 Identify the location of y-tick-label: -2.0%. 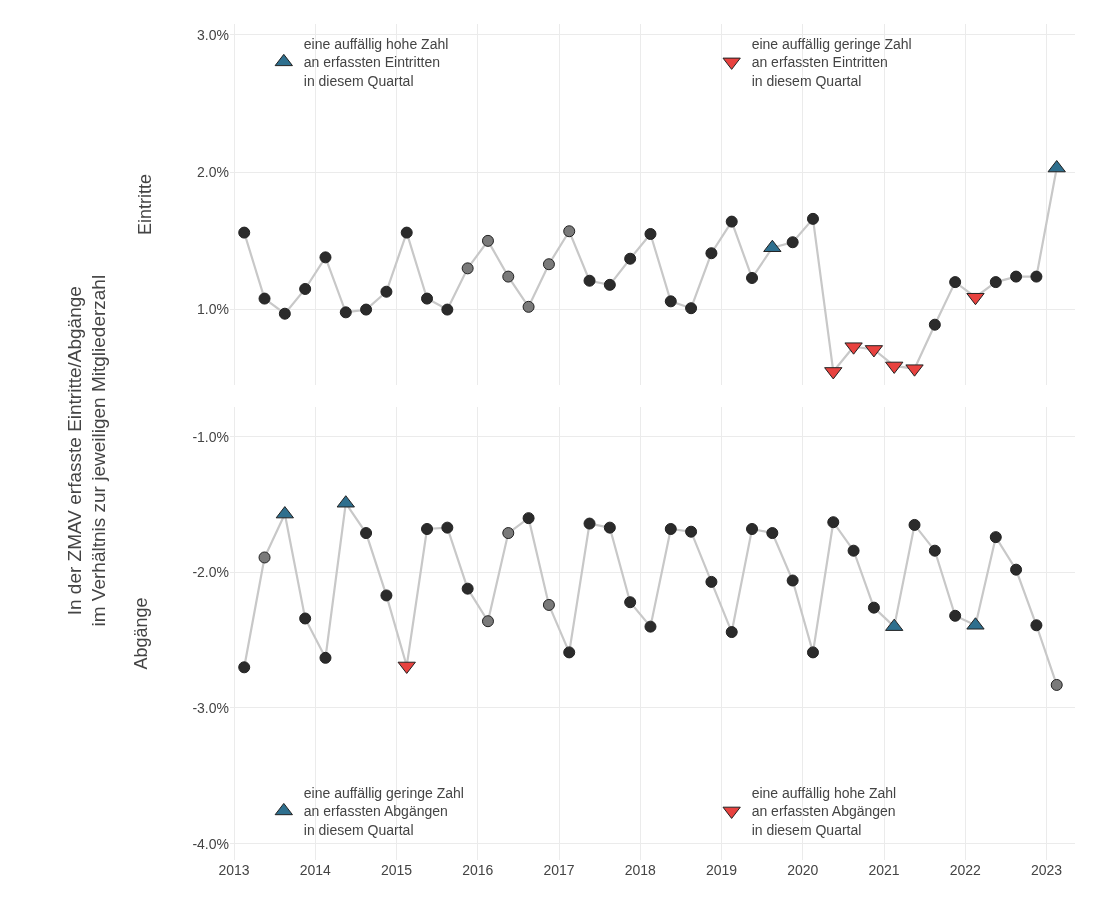
(210, 572).